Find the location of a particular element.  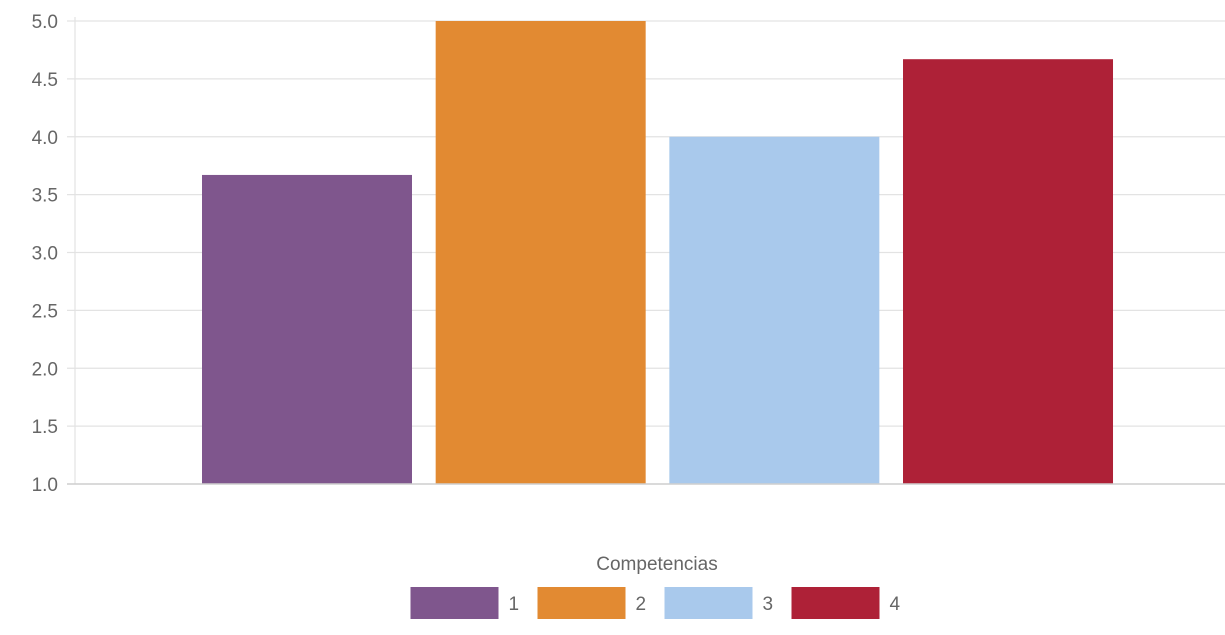

y-tick-label: 1.5 is located at coordinates (45, 427).